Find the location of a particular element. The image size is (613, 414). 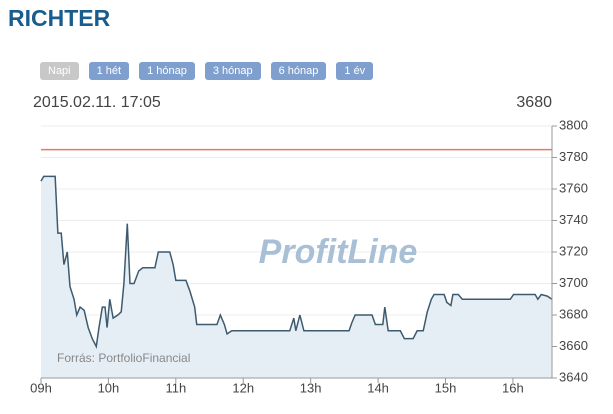

x-tick-label: 11h is located at coordinates (175, 387).